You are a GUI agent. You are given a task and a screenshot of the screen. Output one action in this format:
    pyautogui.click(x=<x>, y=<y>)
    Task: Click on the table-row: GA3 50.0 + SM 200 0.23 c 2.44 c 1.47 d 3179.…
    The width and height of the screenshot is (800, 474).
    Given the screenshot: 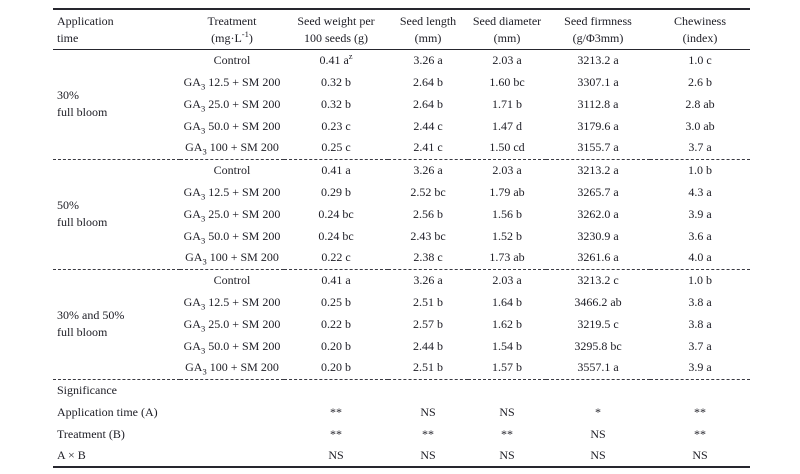 What is the action you would take?
    pyautogui.click(x=401, y=126)
    